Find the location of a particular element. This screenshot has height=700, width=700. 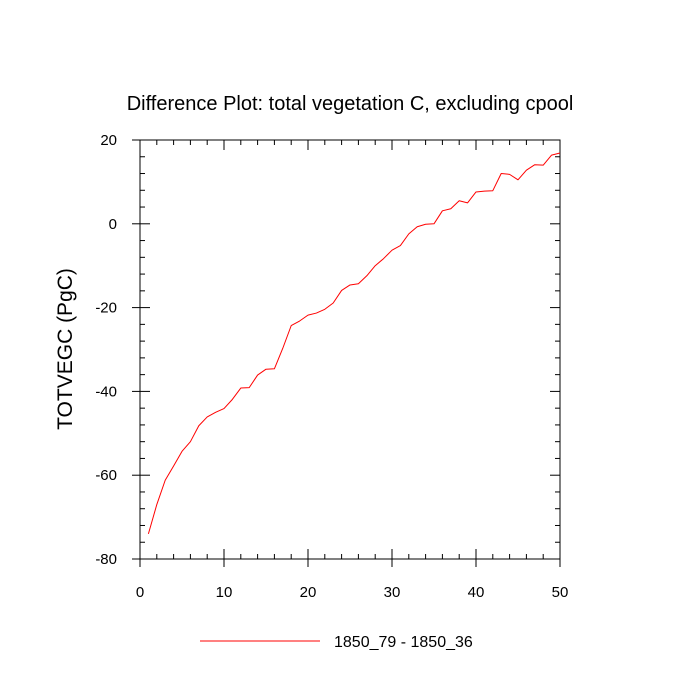

x-tick-label: 10 is located at coordinates (224, 592).